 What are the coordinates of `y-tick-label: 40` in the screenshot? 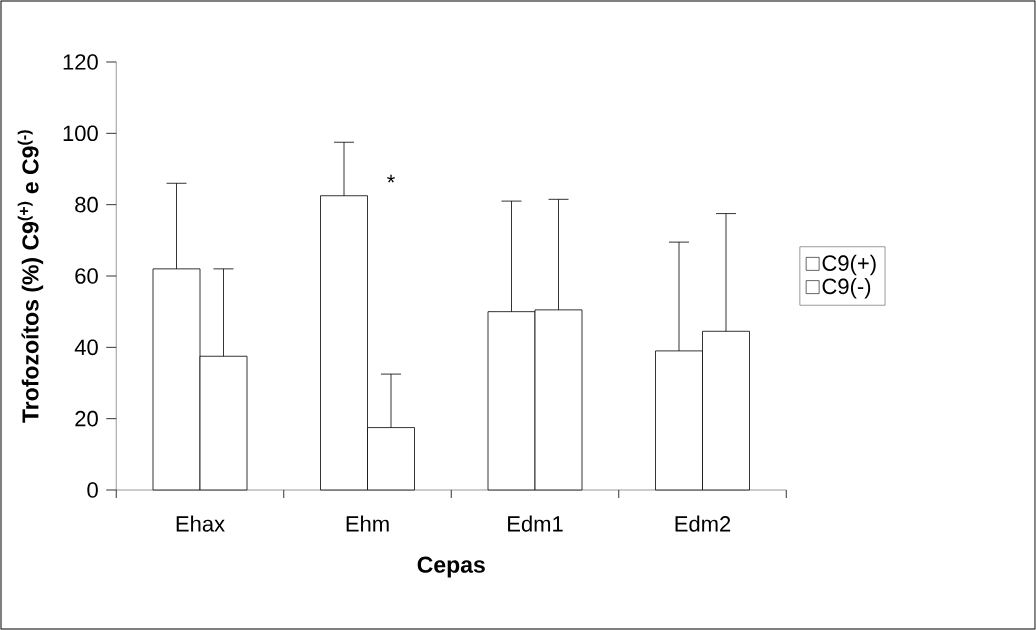 It's located at (86, 347).